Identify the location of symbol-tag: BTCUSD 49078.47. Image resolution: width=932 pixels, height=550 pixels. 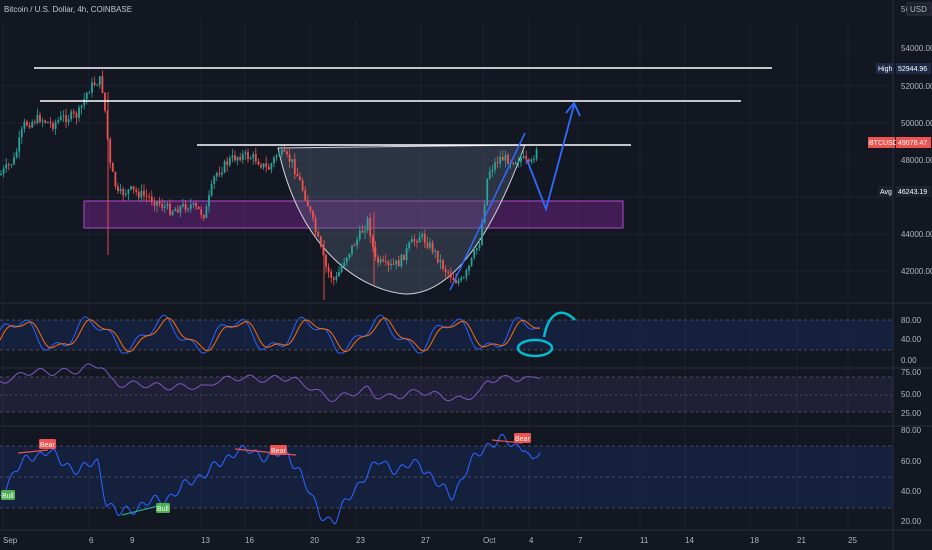
(899, 142).